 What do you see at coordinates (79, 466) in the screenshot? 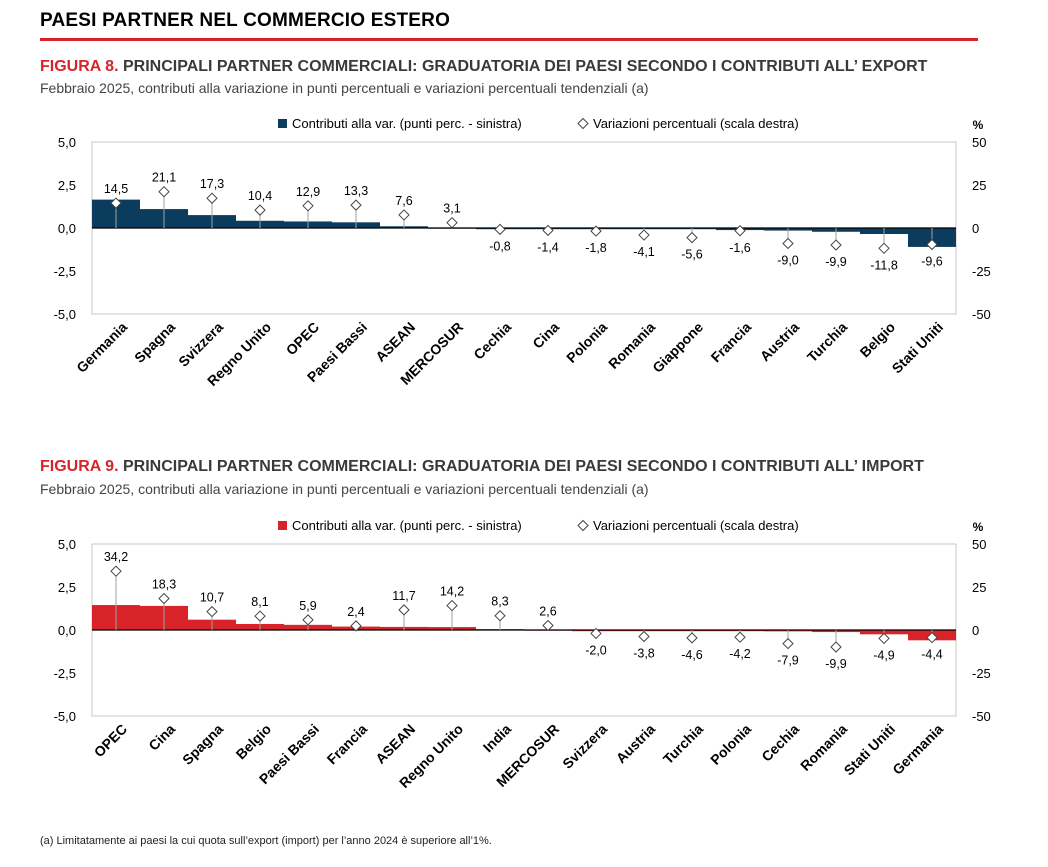
I see `figure-9-number: FIGURA 9.` at bounding box center [79, 466].